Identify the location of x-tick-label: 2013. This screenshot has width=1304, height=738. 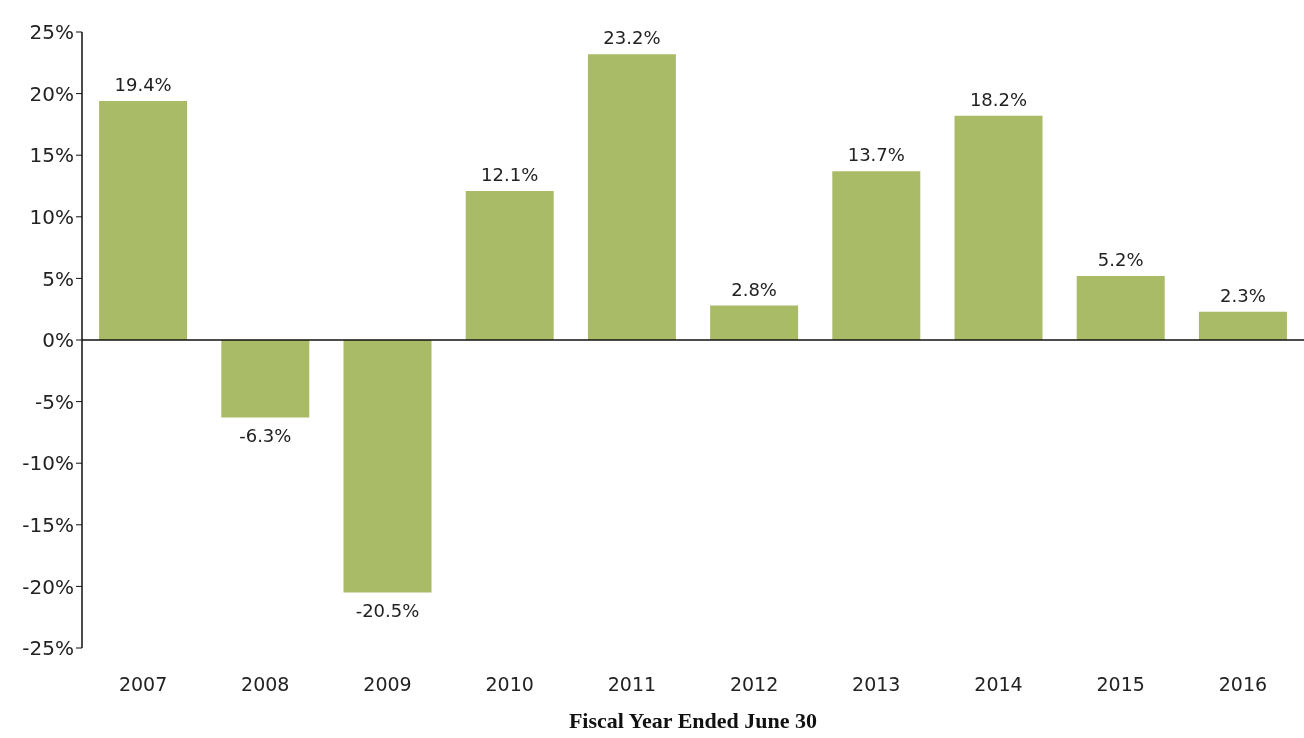
(876, 684).